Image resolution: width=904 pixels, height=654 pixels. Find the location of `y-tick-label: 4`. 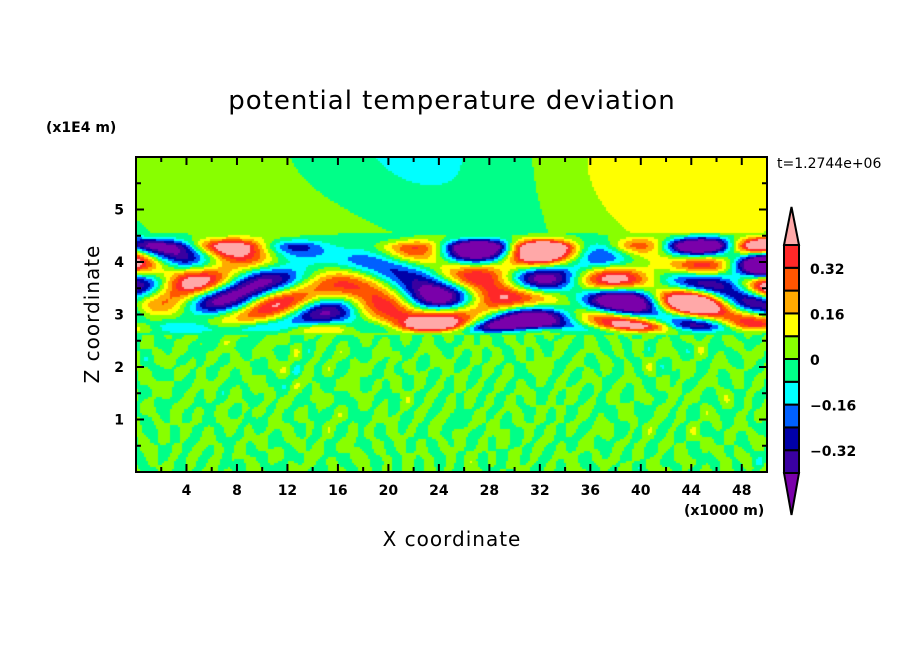

y-tick-label: 4 is located at coordinates (119, 263).